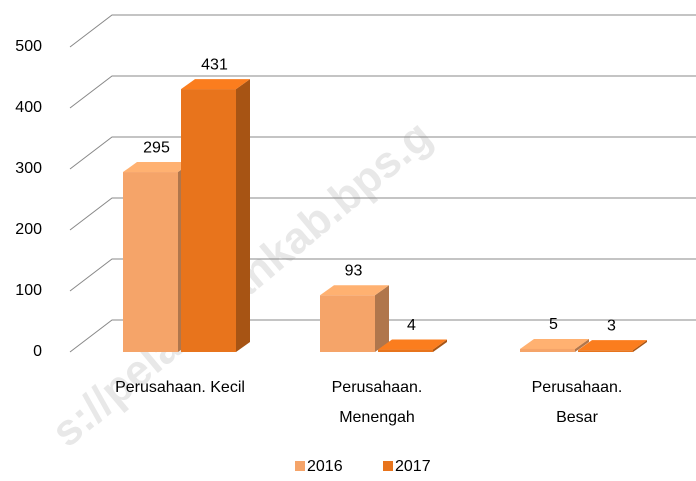  What do you see at coordinates (28, 168) in the screenshot?
I see `y-tick-label: 300` at bounding box center [28, 168].